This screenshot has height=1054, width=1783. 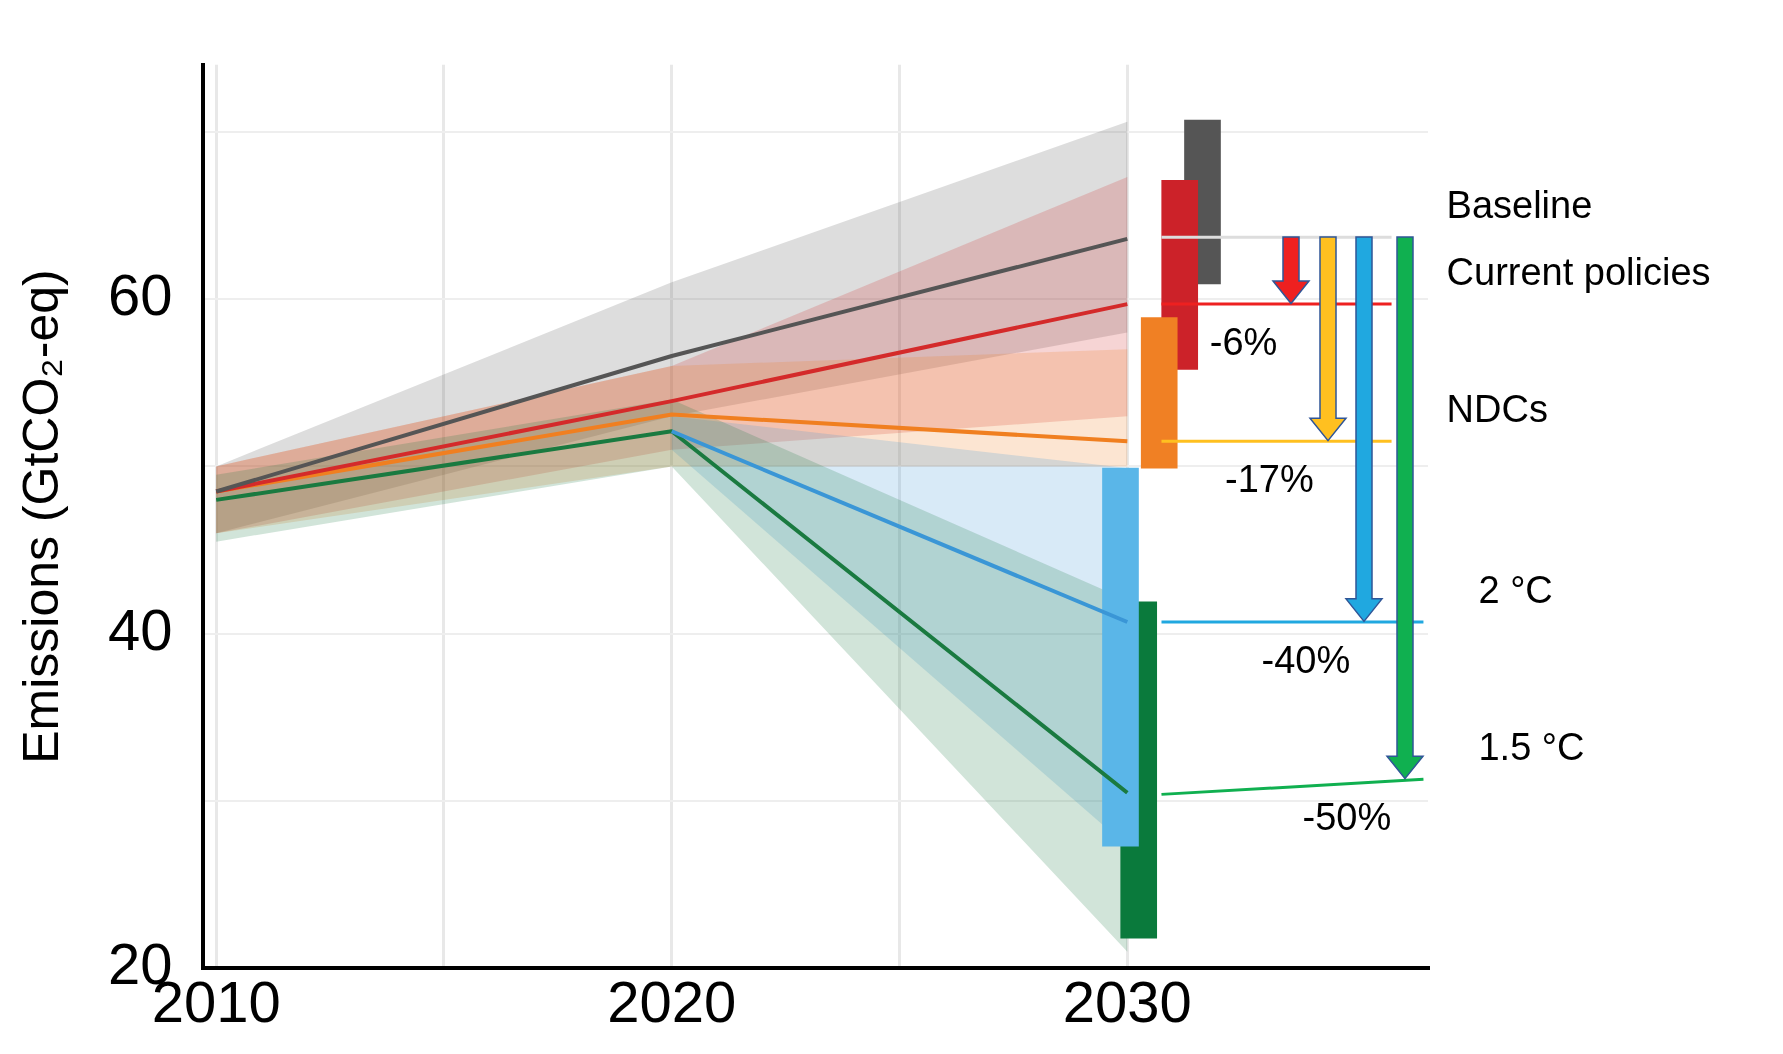 What do you see at coordinates (1497, 408) in the screenshot?
I see `series-label: NDCs` at bounding box center [1497, 408].